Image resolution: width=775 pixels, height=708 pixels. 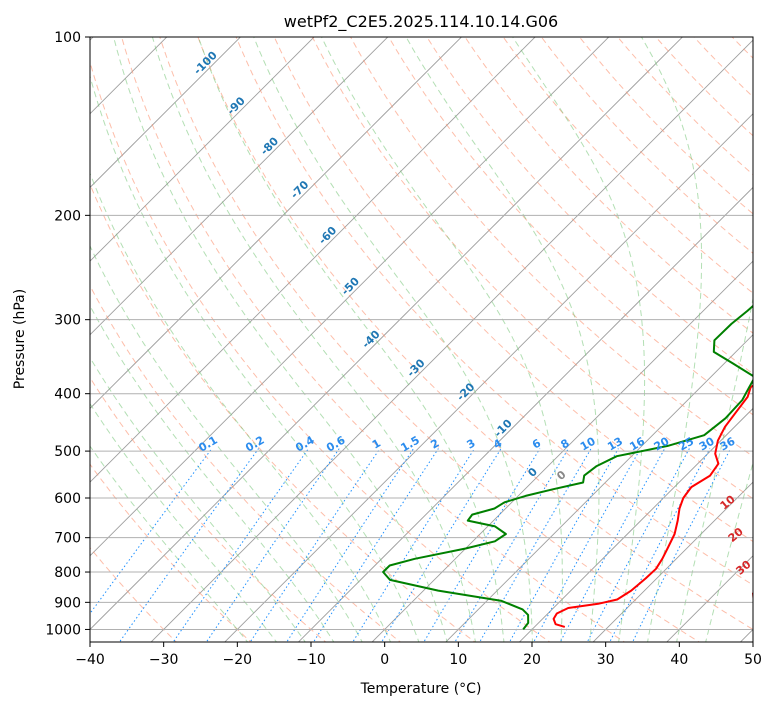 I want to click on x-tick-label: 10, so click(x=458, y=660).